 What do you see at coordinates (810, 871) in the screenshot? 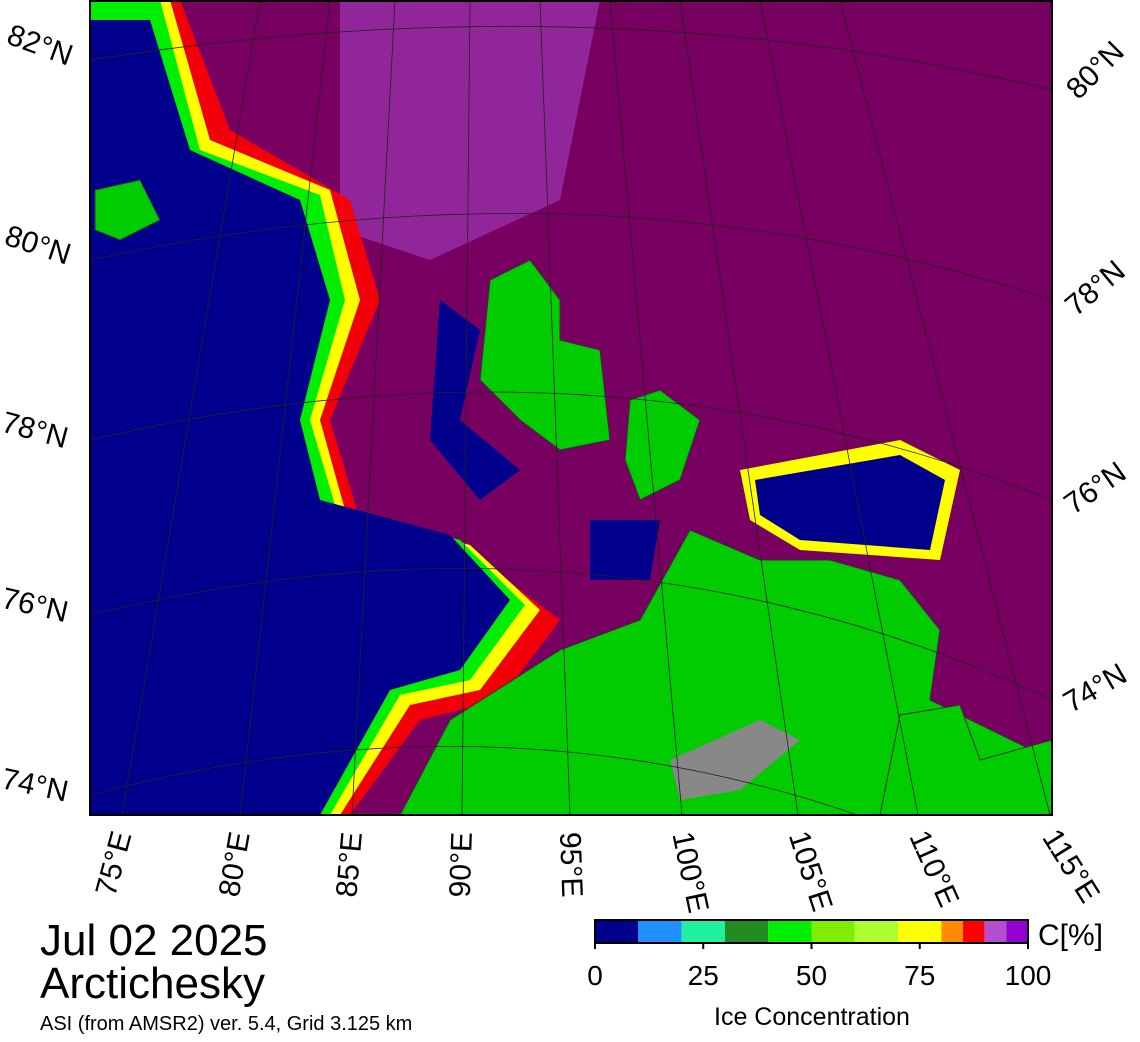
I see `lon-label: 105°E` at bounding box center [810, 871].